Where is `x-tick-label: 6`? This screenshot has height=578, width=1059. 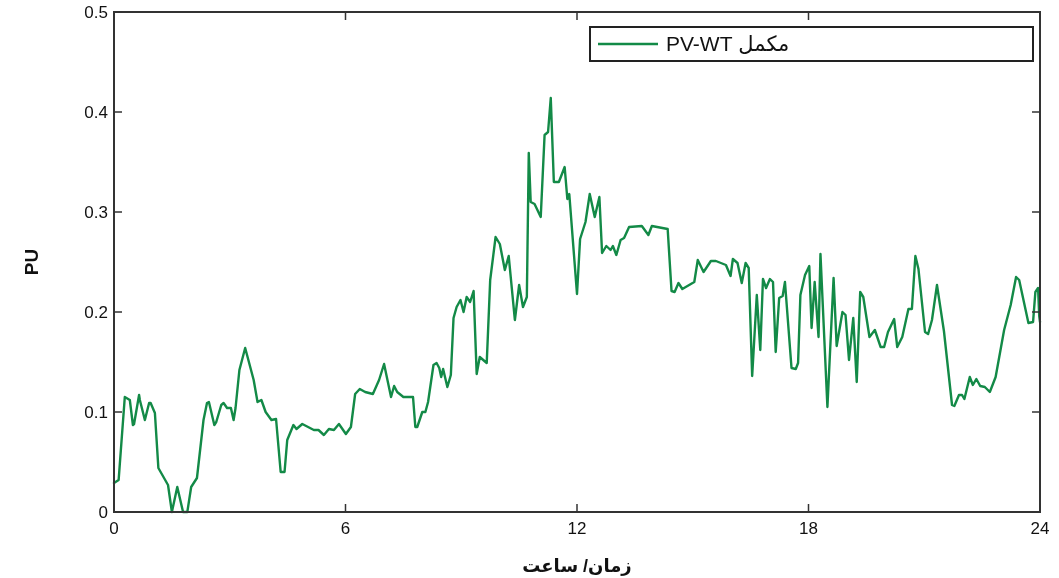
x-tick-label: 6 is located at coordinates (345, 528).